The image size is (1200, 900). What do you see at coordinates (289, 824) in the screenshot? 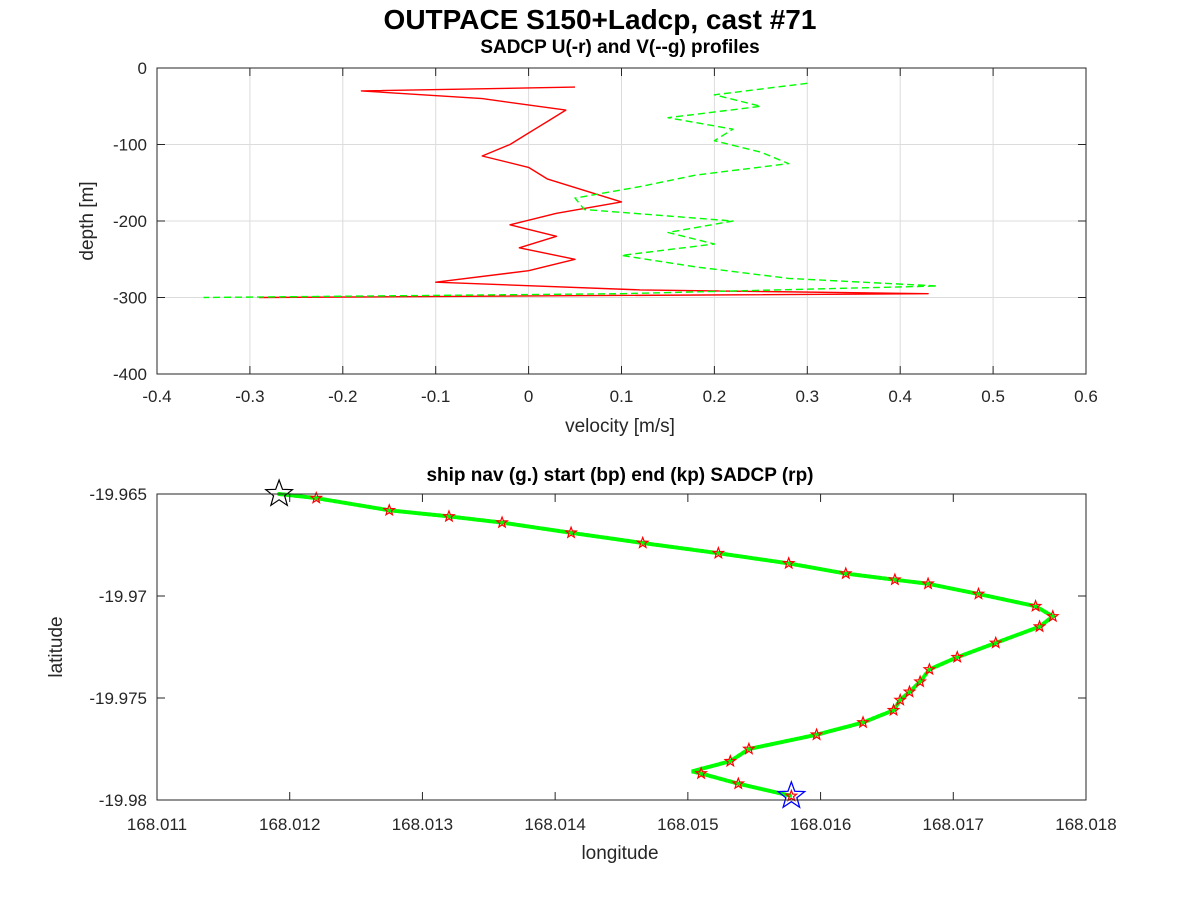
I see `plot2-x-tick-label: 168.012` at bounding box center [289, 824].